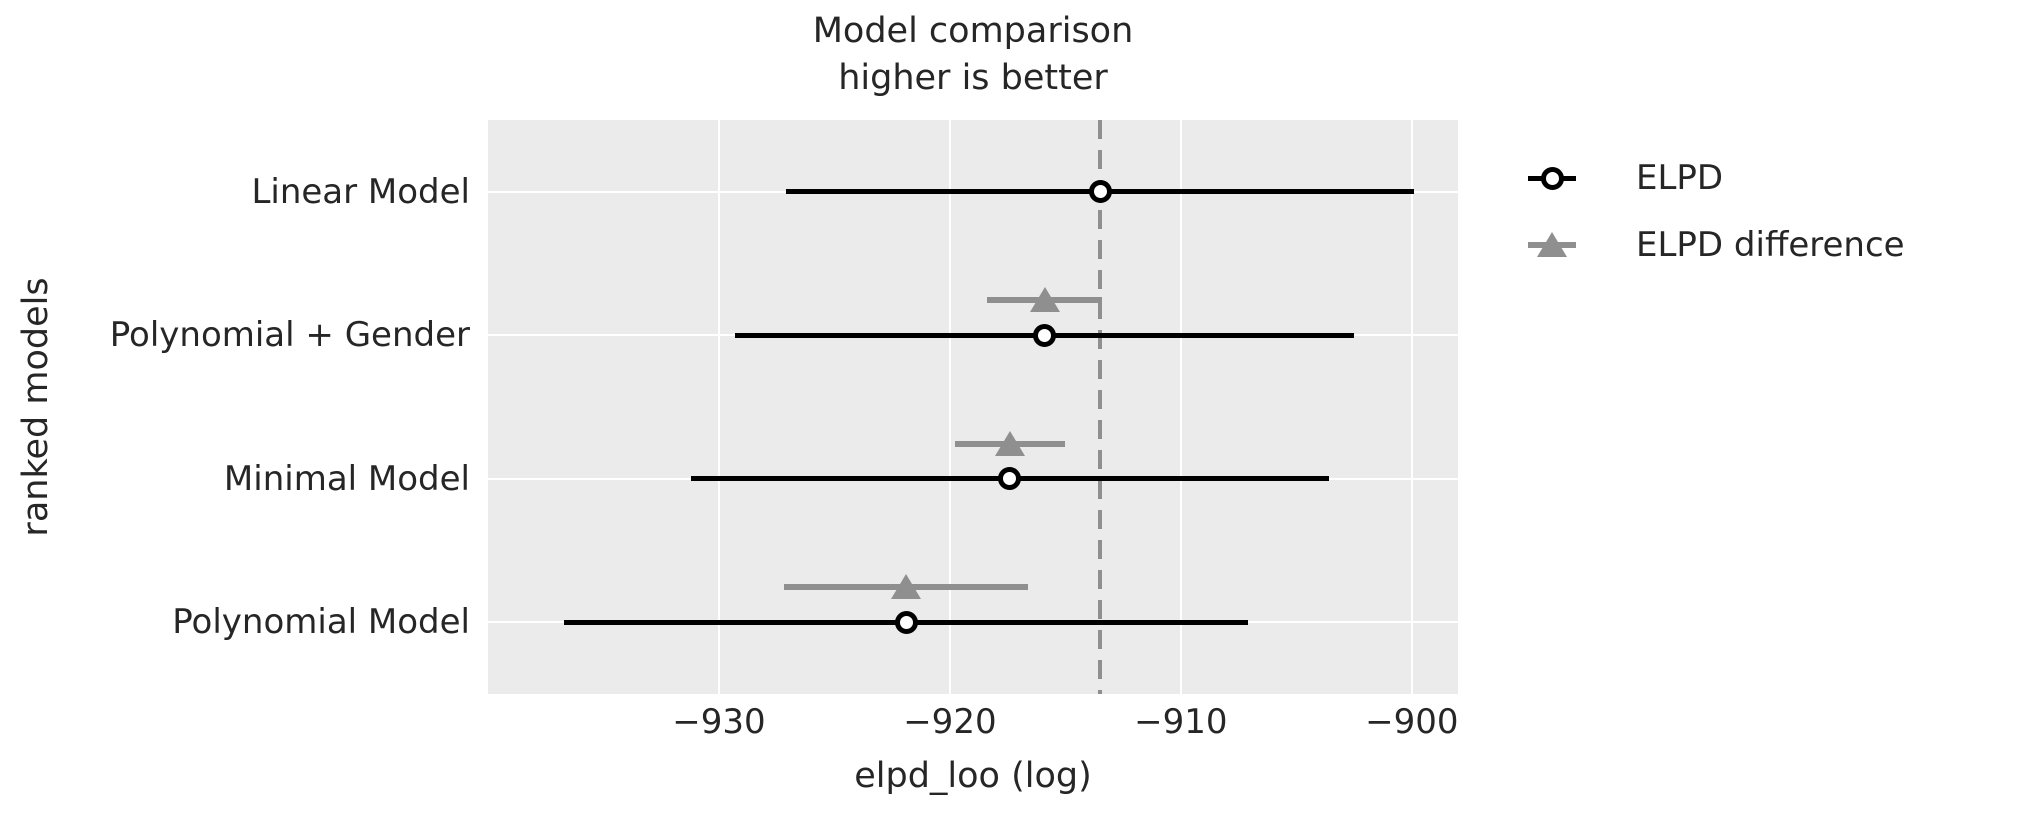 The height and width of the screenshot is (823, 2023). What do you see at coordinates (1412, 722) in the screenshot?
I see `x-tick-label: −900` at bounding box center [1412, 722].